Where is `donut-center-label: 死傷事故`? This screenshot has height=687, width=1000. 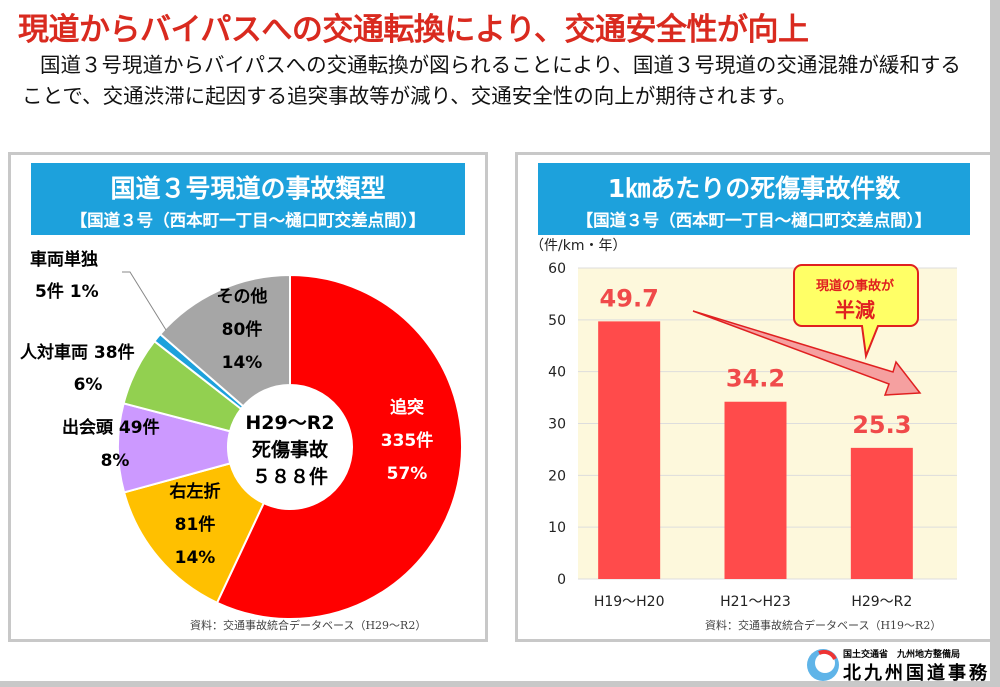 donut-center-label: 死傷事故 is located at coordinates (290, 449).